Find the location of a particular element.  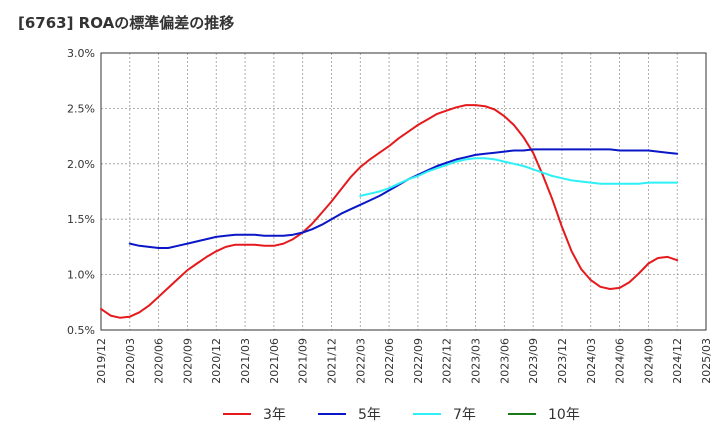

legend-label-3年: 3年 is located at coordinates (274, 415).